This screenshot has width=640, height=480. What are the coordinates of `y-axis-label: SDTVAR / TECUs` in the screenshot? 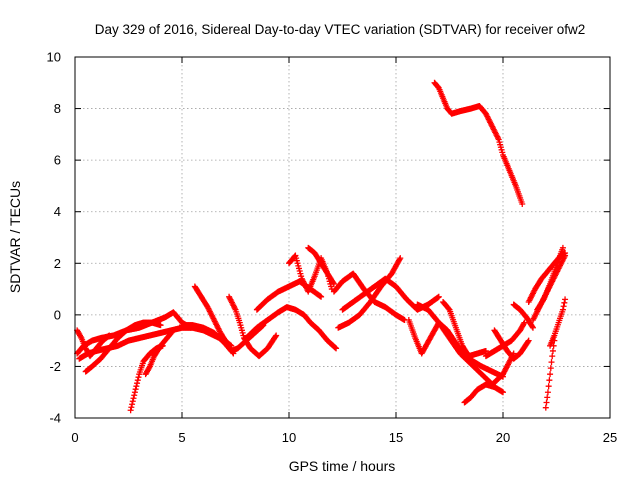 It's located at (15, 237).